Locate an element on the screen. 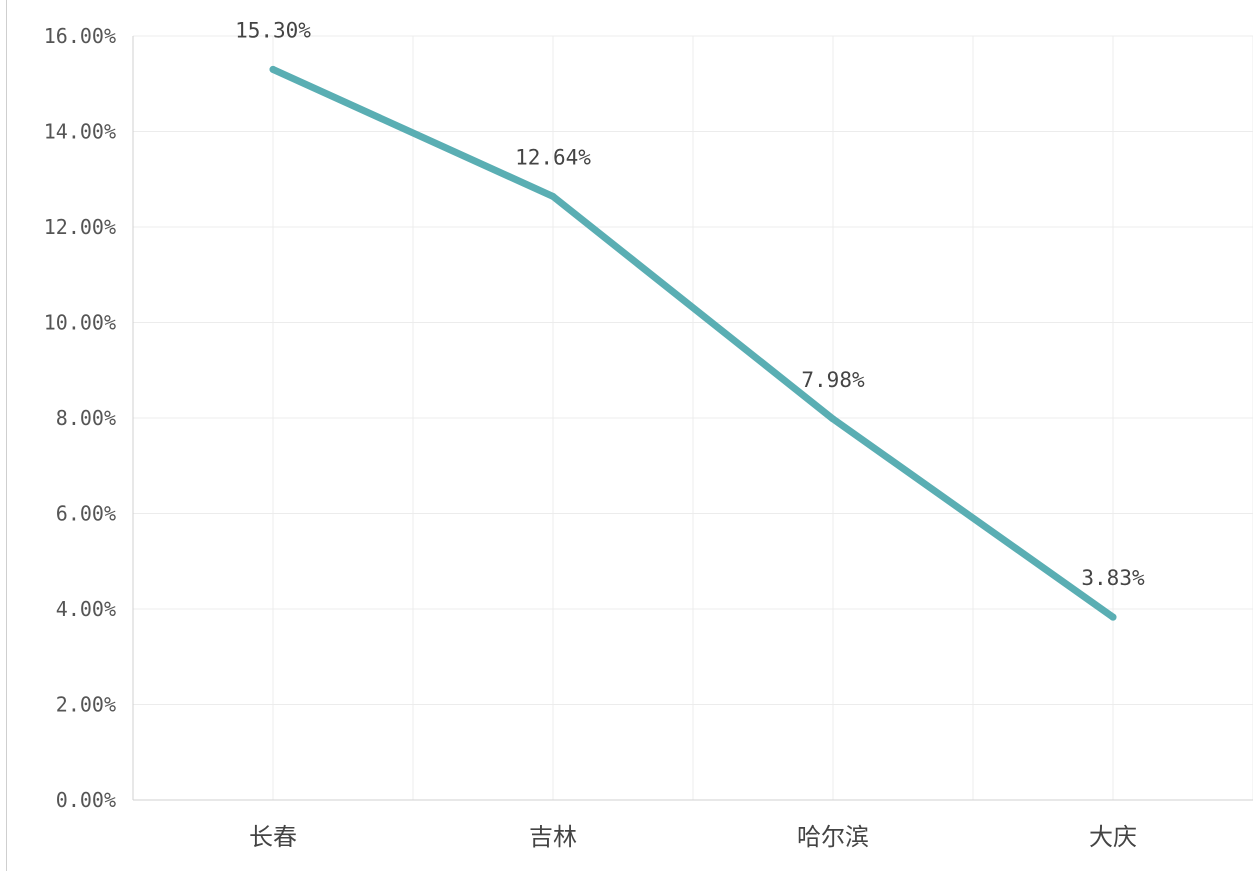 The height and width of the screenshot is (871, 1253). y-tick-label: 16.00% is located at coordinates (80, 36).